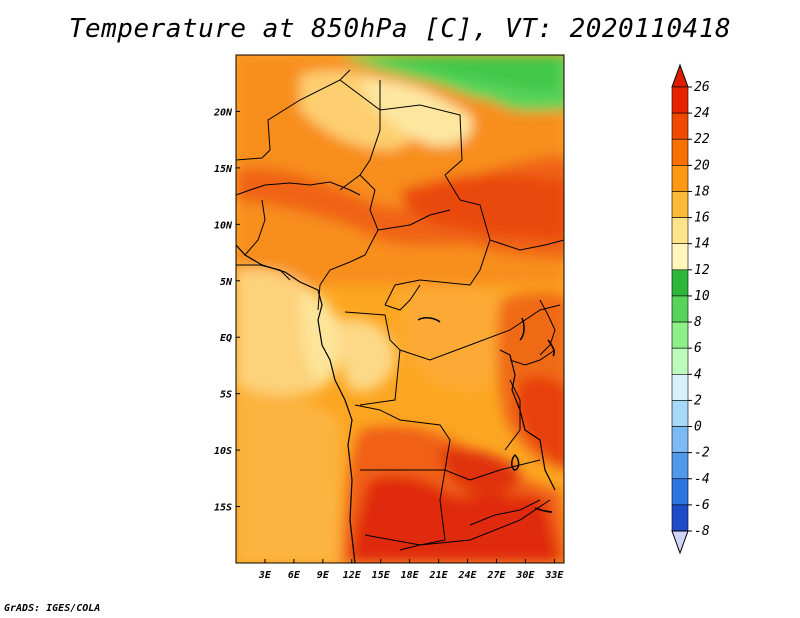  What do you see at coordinates (702, 191) in the screenshot?
I see `colorbar-label: 18` at bounding box center [702, 191].